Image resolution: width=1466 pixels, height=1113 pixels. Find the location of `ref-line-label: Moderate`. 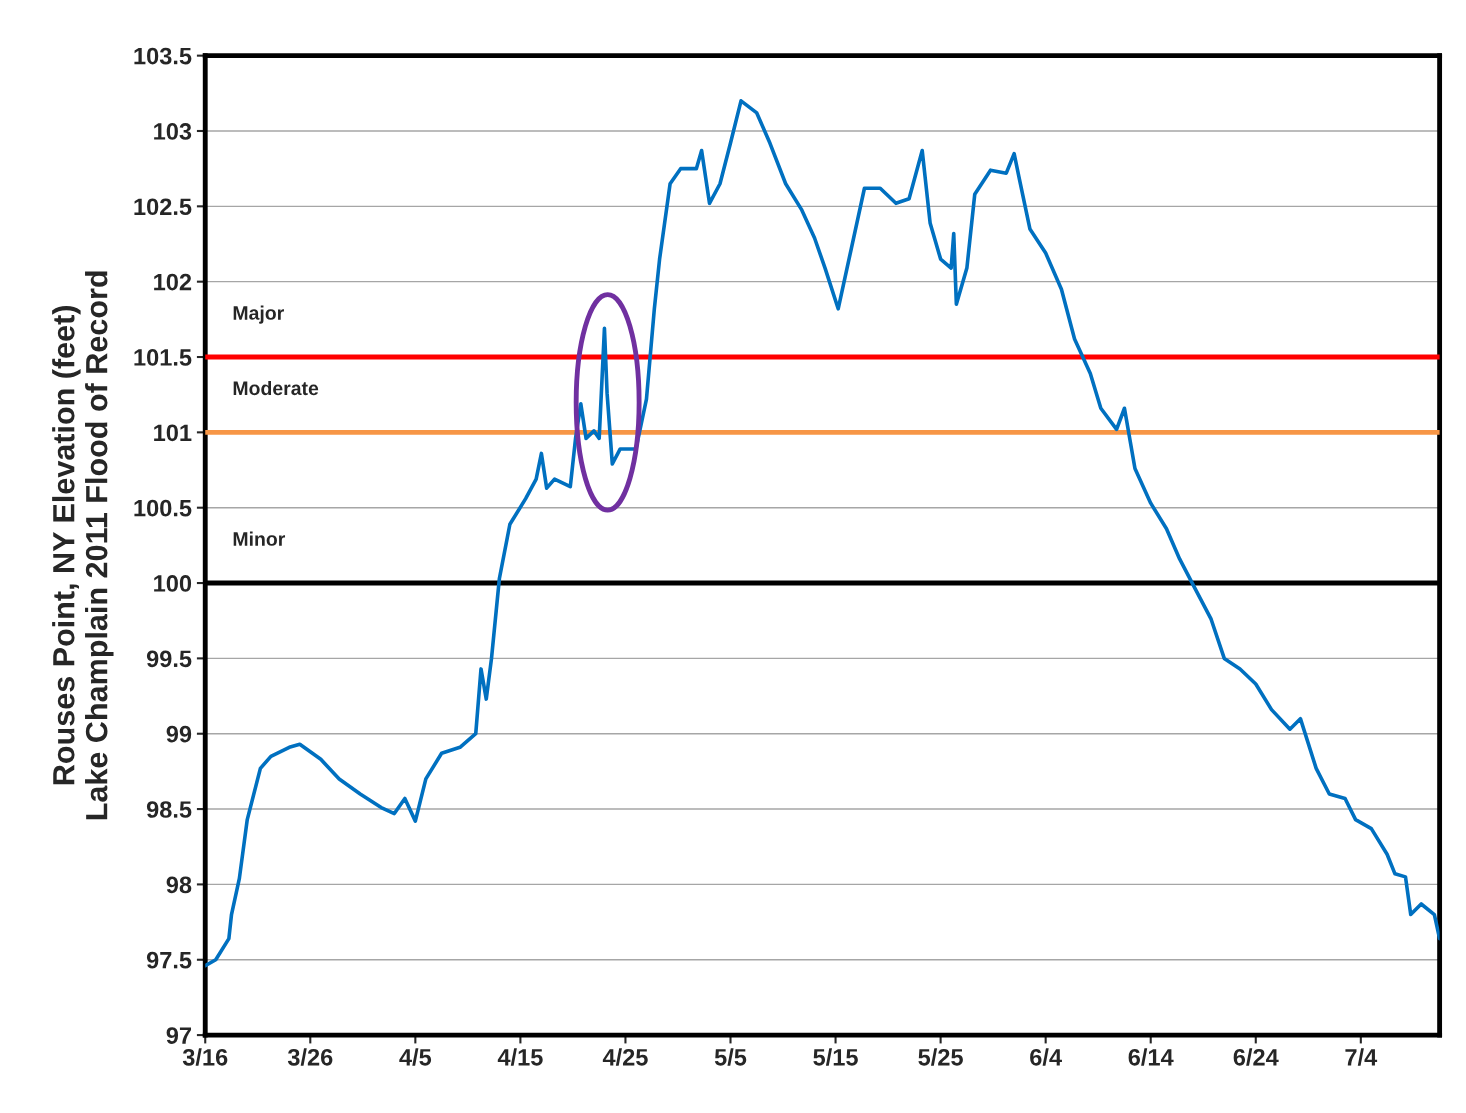

ref-line-label: Moderate is located at coordinates (276, 388).